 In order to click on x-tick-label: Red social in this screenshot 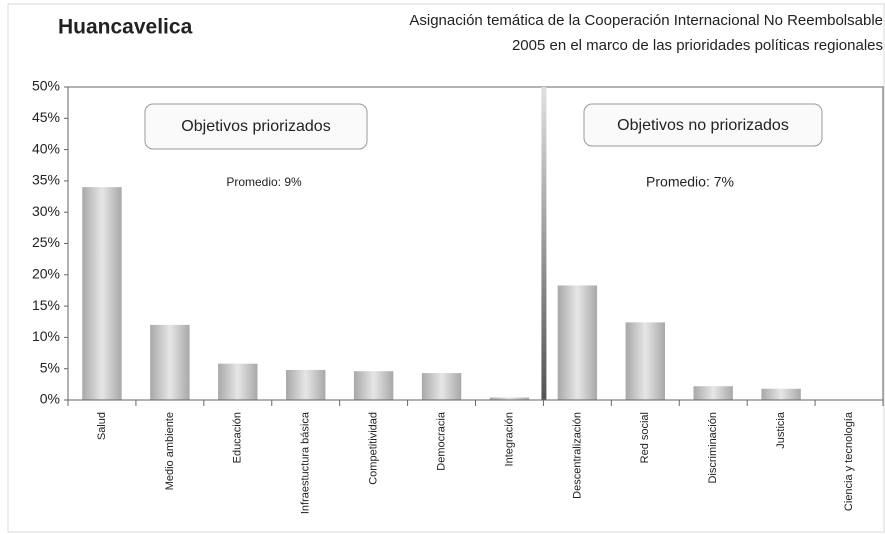, I will do `click(645, 437)`.